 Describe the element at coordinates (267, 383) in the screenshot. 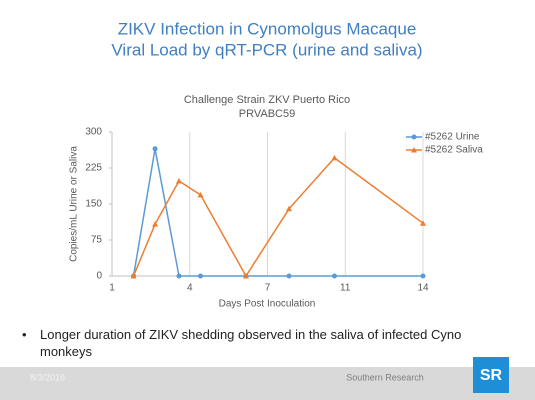

I see `footer-bar` at that location.